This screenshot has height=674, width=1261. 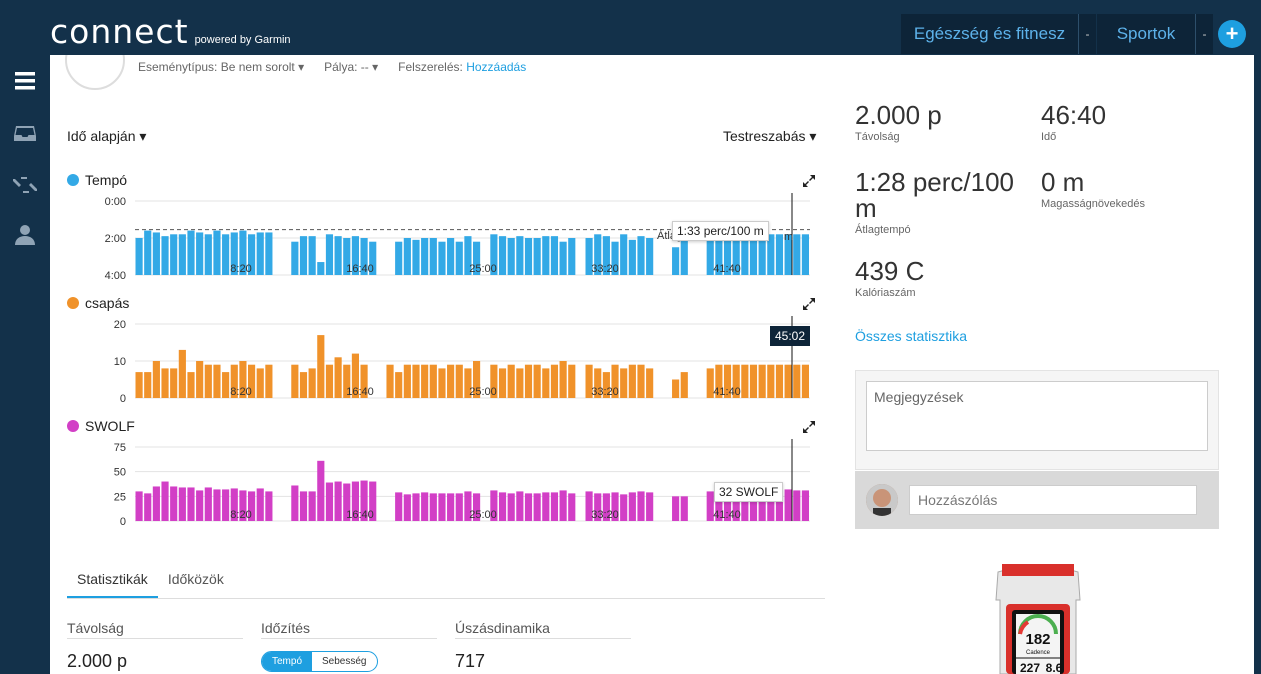 What do you see at coordinates (770, 136) in the screenshot?
I see `customize-button: Testreszabás ▾` at bounding box center [770, 136].